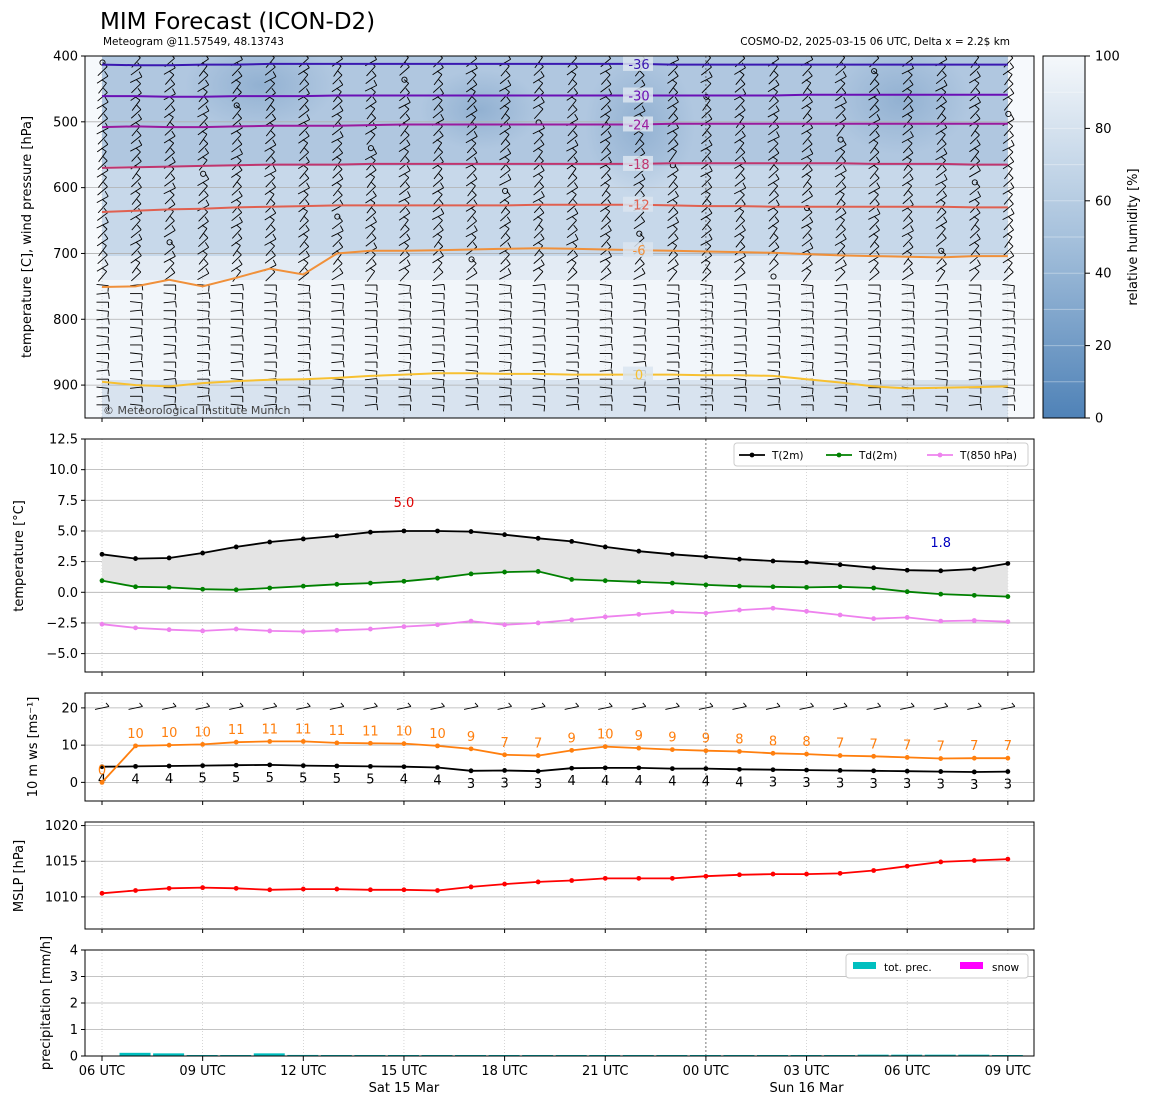 Image resolution: width=1150 pixels, height=1105 pixels. Describe the element at coordinates (840, 783) in the screenshot. I see `value-label: 3` at that location.